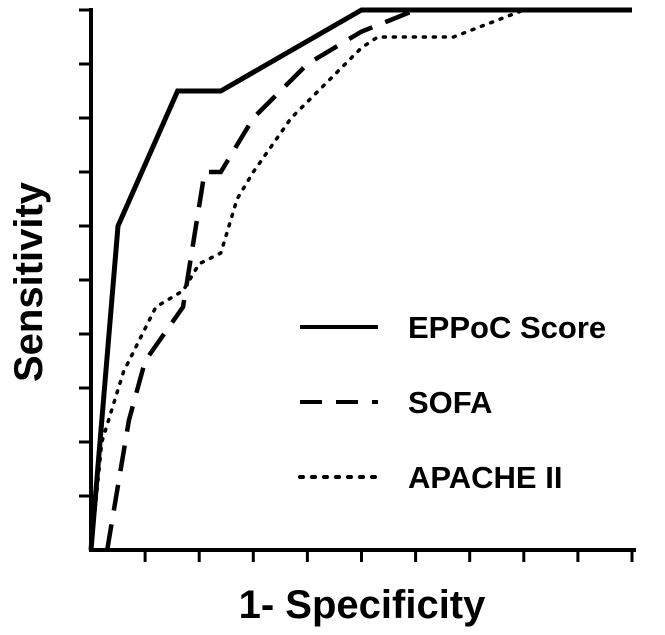 The image size is (665, 635). I want to click on legend-label-apache: APACHE II, so click(485, 477).